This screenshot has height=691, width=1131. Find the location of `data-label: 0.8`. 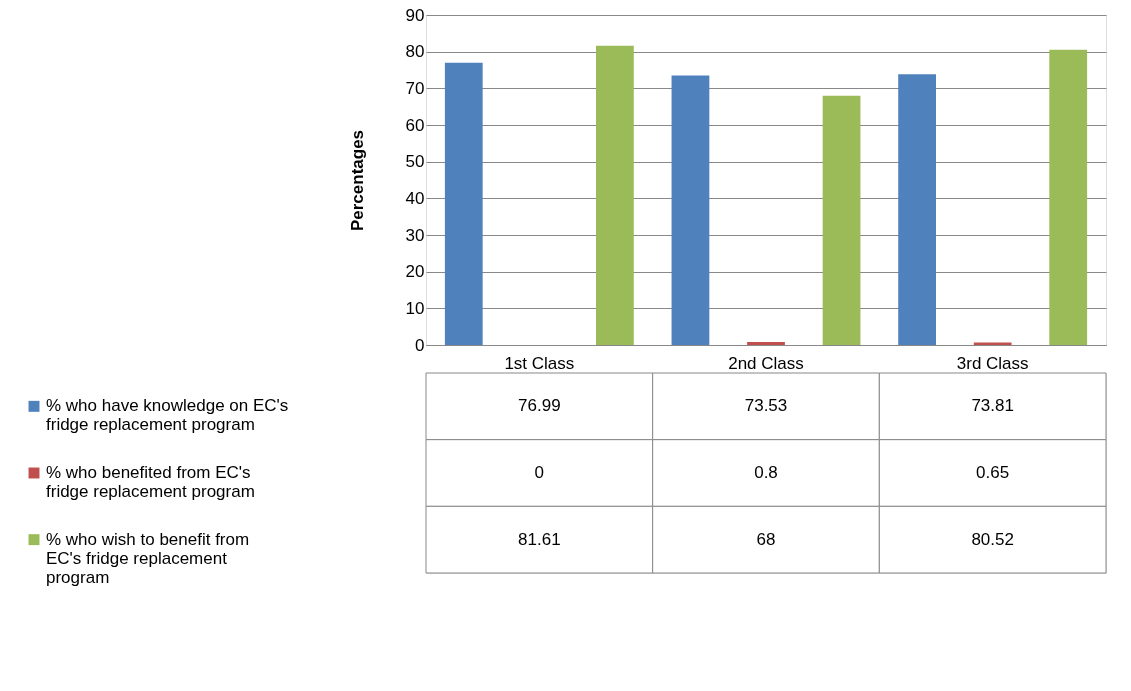

data-label: 0.8 is located at coordinates (766, 472).